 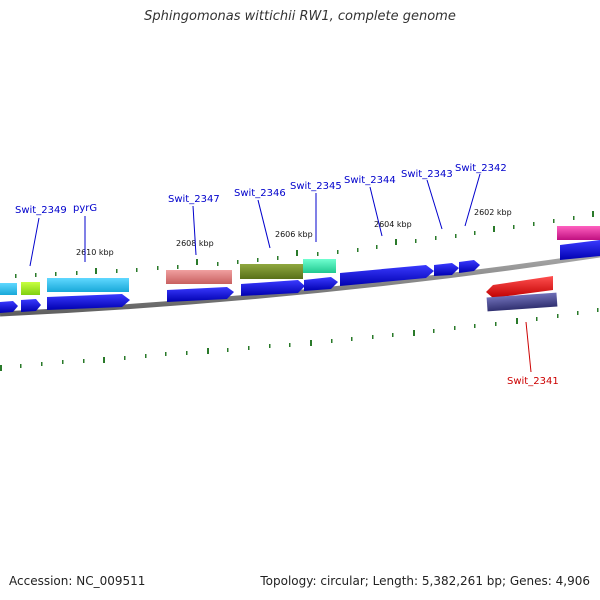 I want to click on reverse-features, so click(x=522, y=294).